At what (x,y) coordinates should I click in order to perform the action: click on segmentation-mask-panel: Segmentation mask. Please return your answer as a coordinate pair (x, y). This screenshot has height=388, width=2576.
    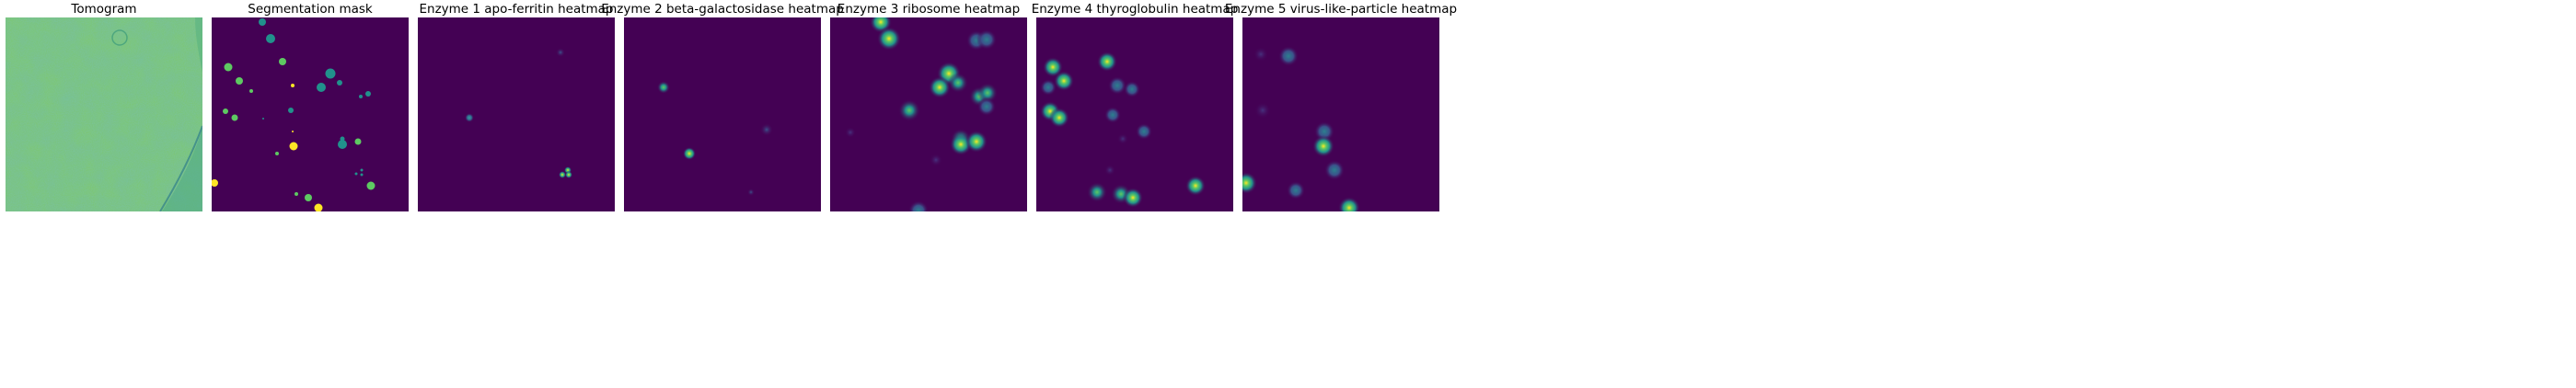
    Looking at the image, I should click on (310, 194).